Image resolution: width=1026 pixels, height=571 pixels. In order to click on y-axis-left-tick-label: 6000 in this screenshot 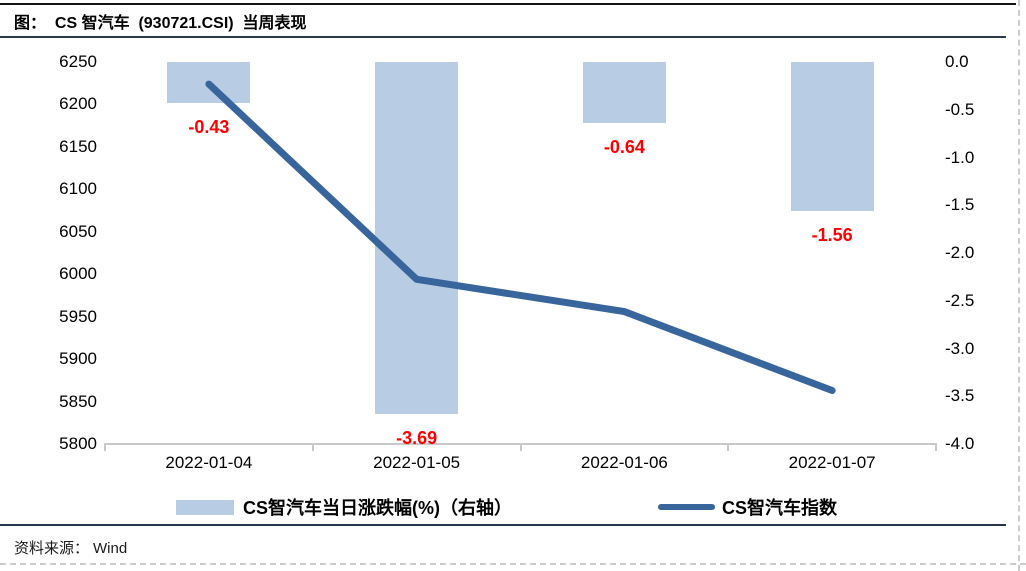, I will do `click(78, 274)`.